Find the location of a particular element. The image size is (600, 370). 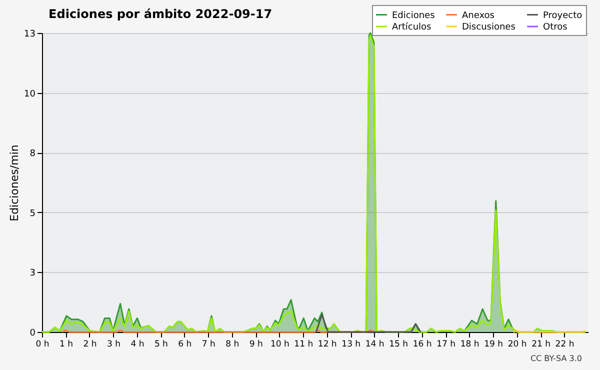

x-tick-label: 10 h is located at coordinates (280, 345).